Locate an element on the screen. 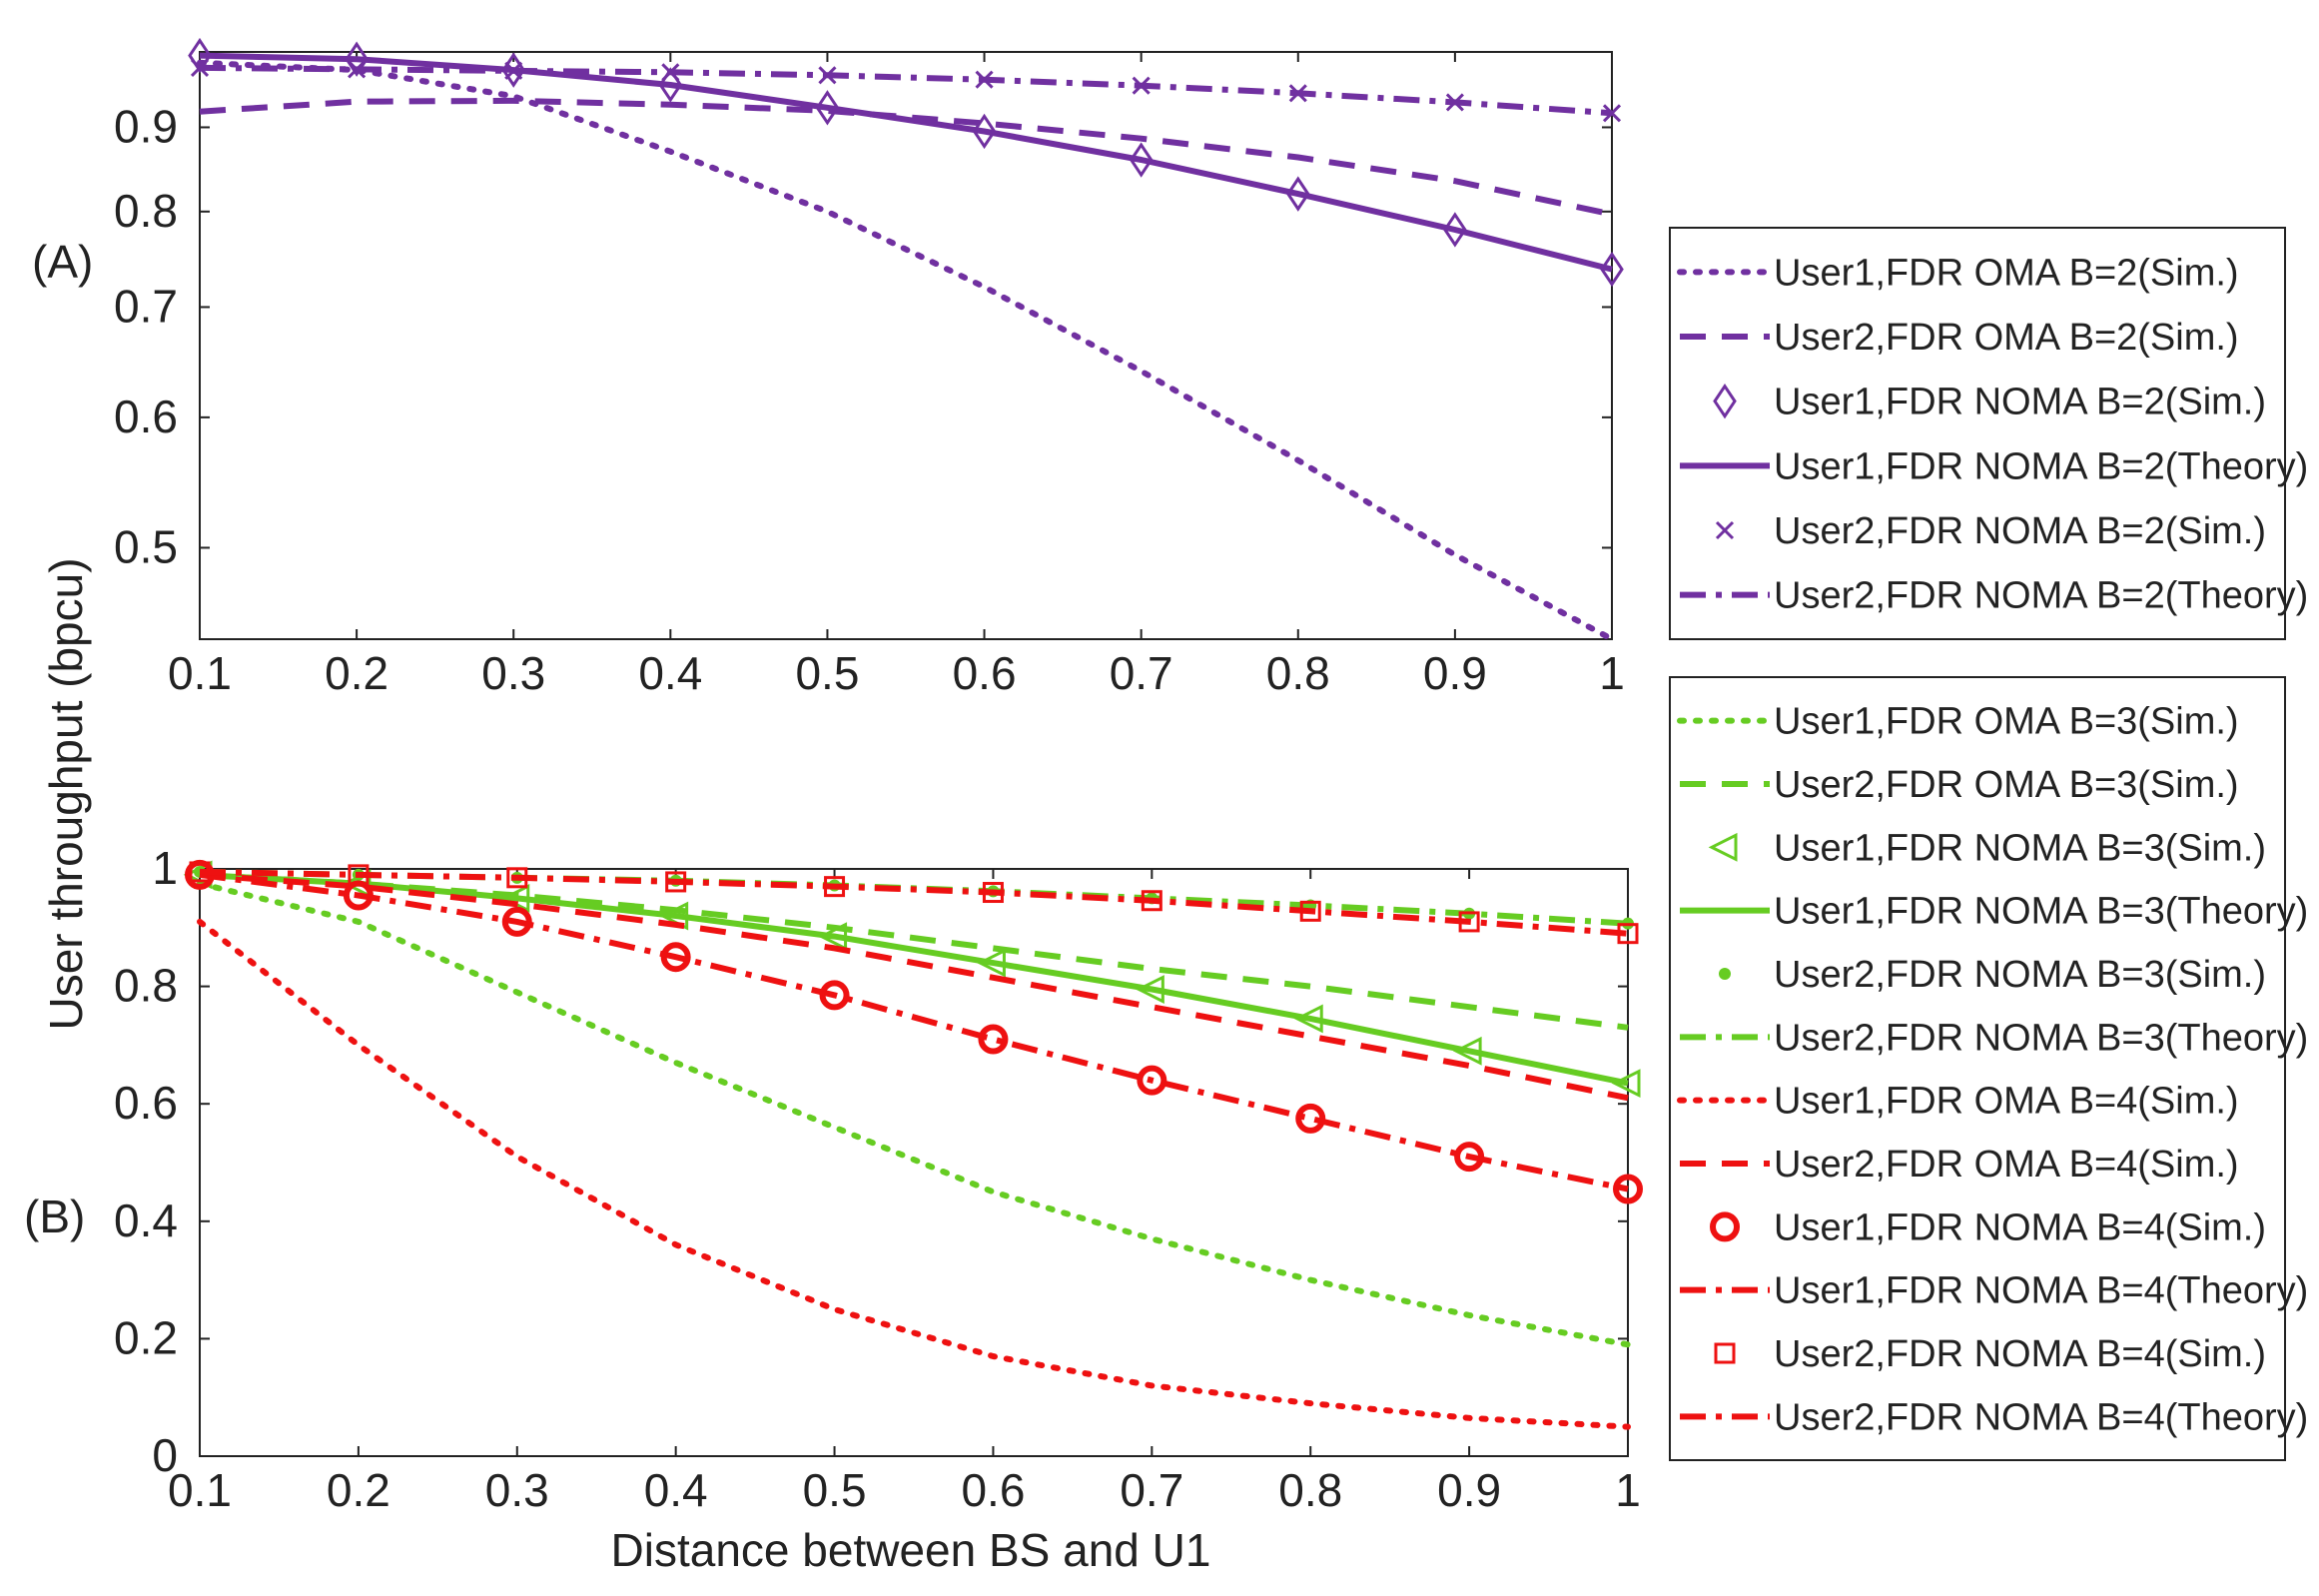 The width and height of the screenshot is (2319, 1596). legend-entry-user2-fdr-oma-b-2-sim: User2,FDR OMA B=2(Sim.) is located at coordinates (1959, 338).